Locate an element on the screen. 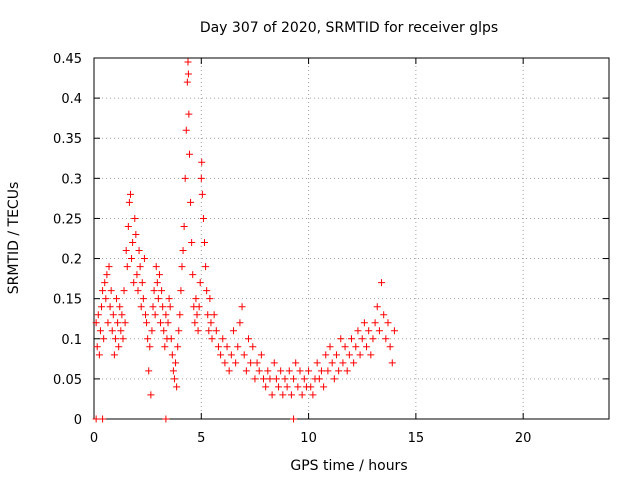  y-tick-label: 0.3 is located at coordinates (71, 179).